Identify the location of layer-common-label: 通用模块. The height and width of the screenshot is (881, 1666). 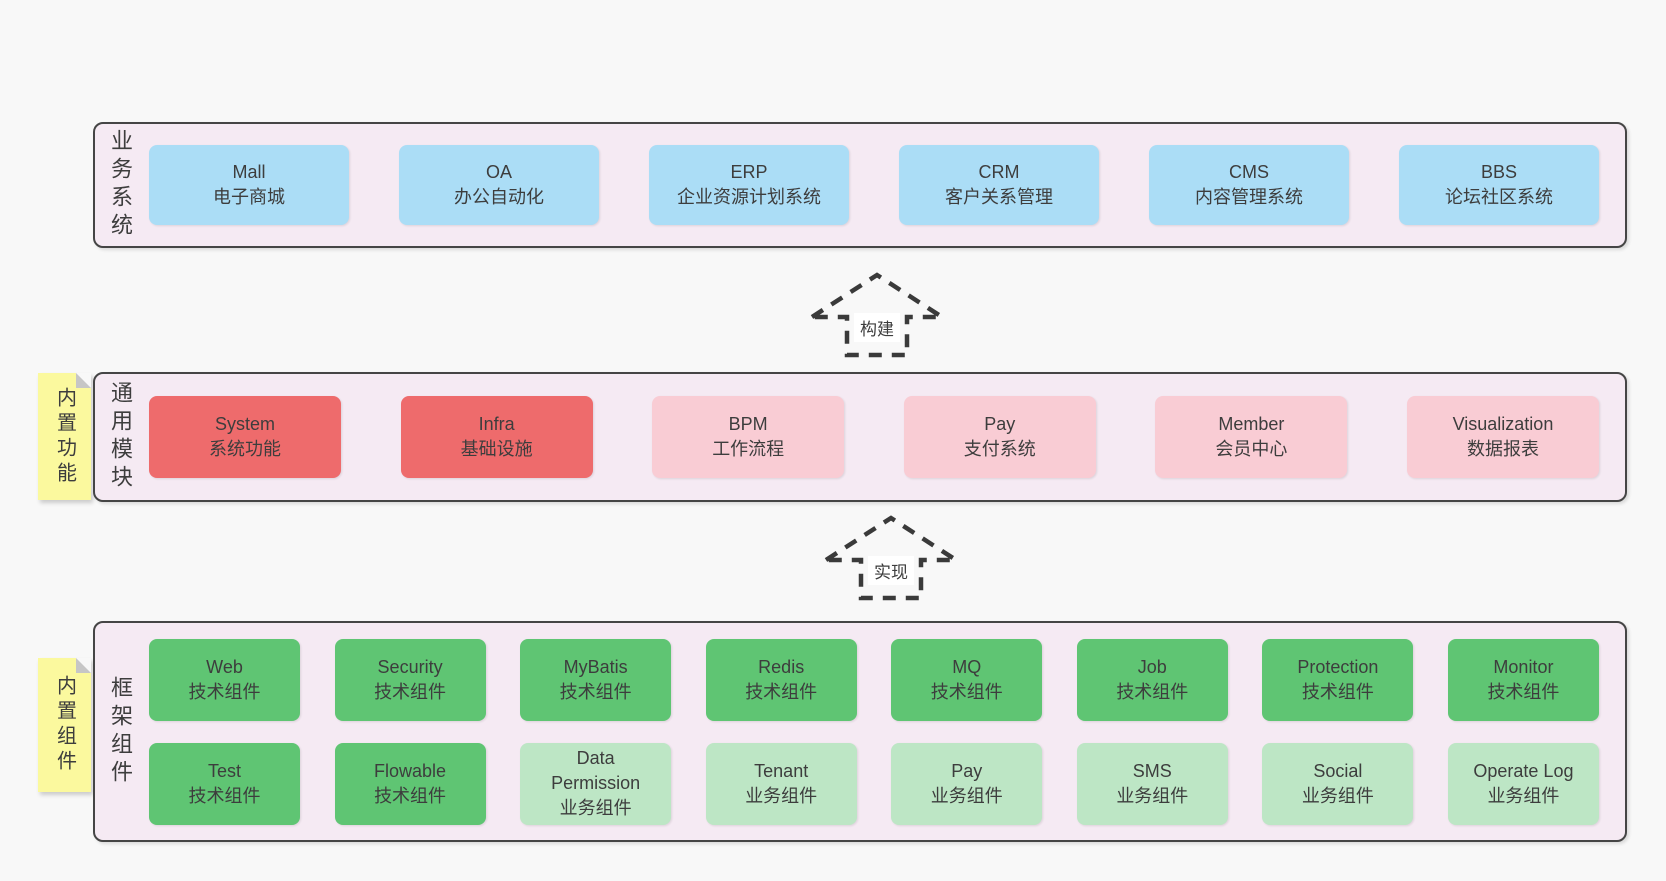
(120, 437).